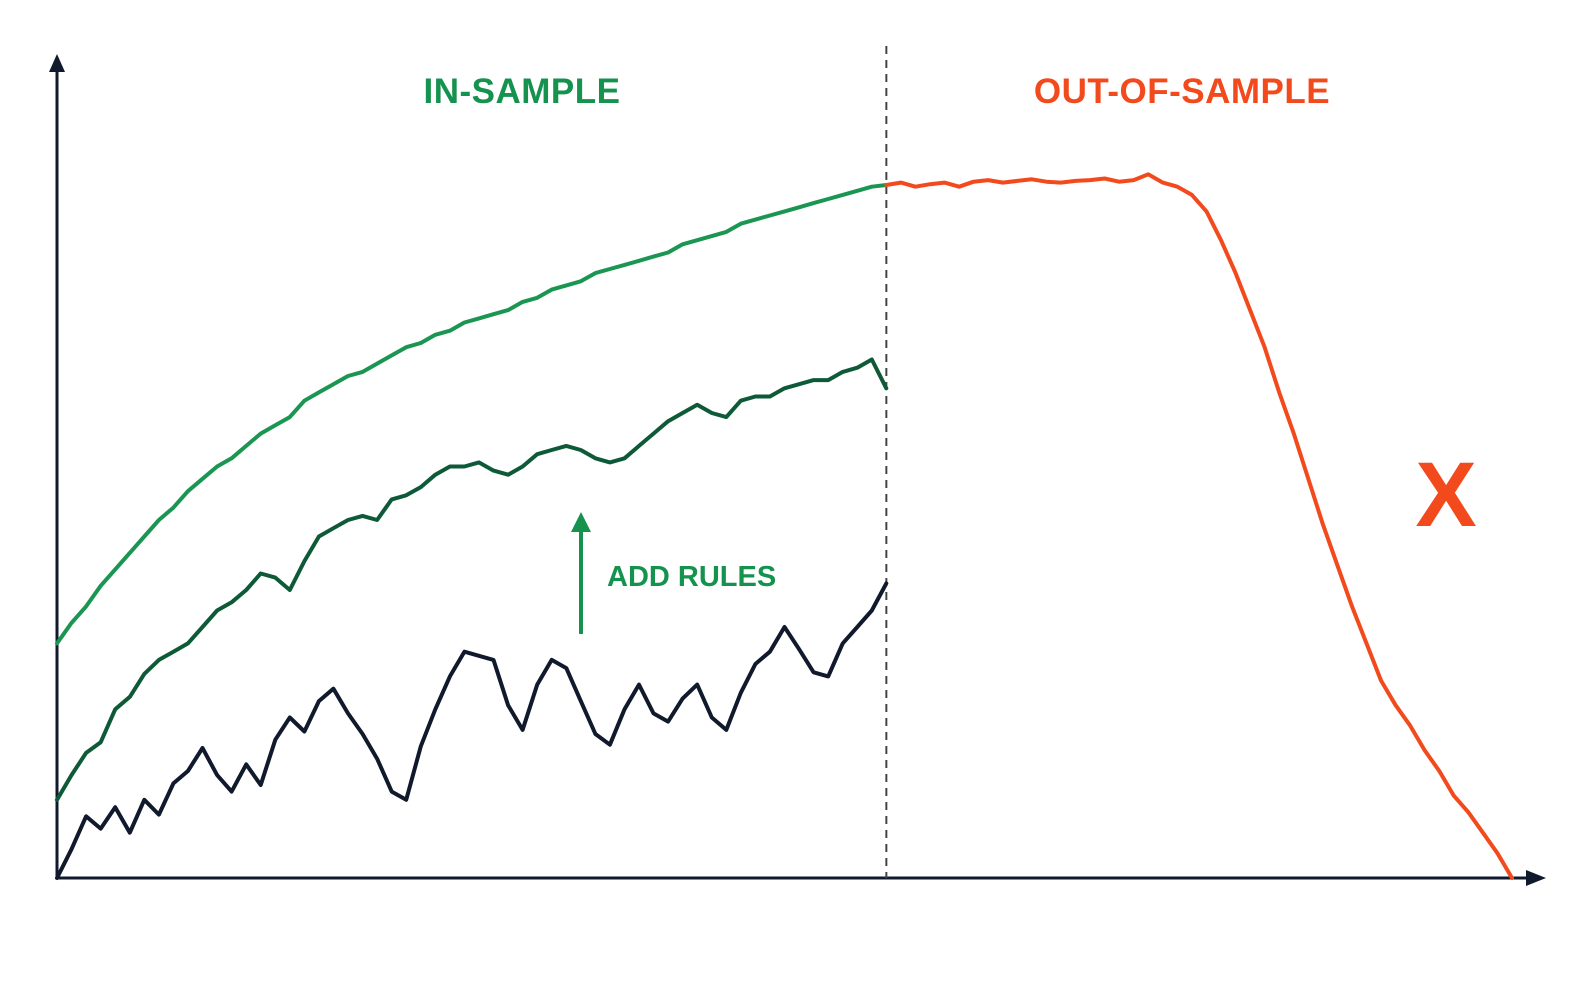 The width and height of the screenshot is (1586, 992). Describe the element at coordinates (522, 91) in the screenshot. I see `in-sample-label: IN-SAMPLE` at that location.